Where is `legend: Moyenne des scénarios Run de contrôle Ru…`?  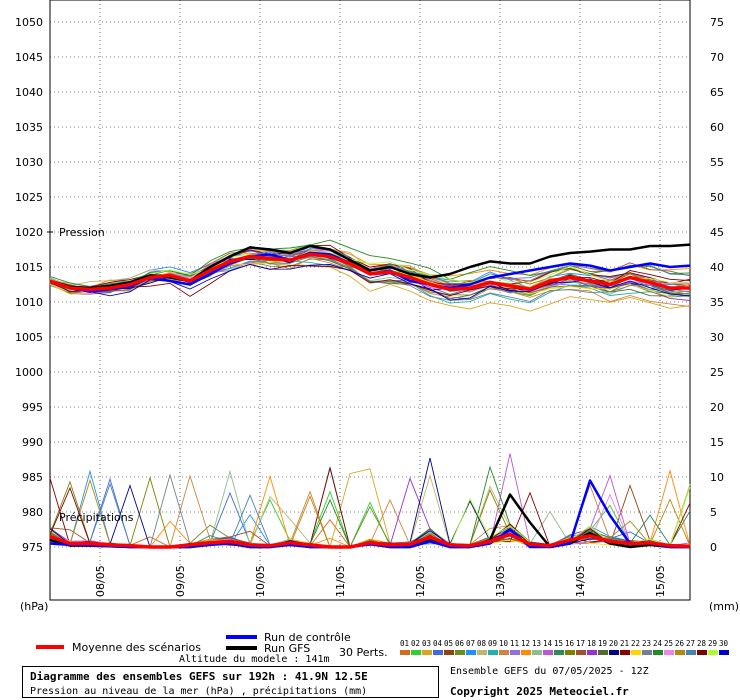 legend: Moyenne des scénarios Run de contrôle Ru… is located at coordinates (382, 645).